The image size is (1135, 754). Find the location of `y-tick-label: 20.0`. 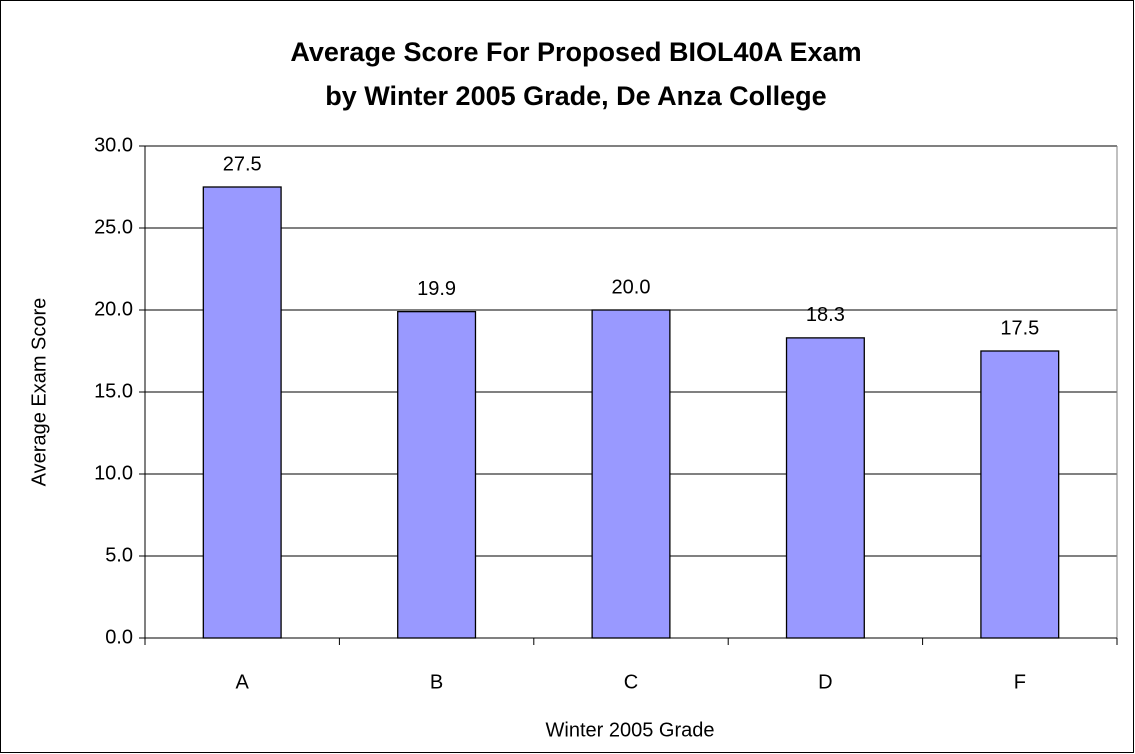

y-tick-label: 20.0 is located at coordinates (113, 309).